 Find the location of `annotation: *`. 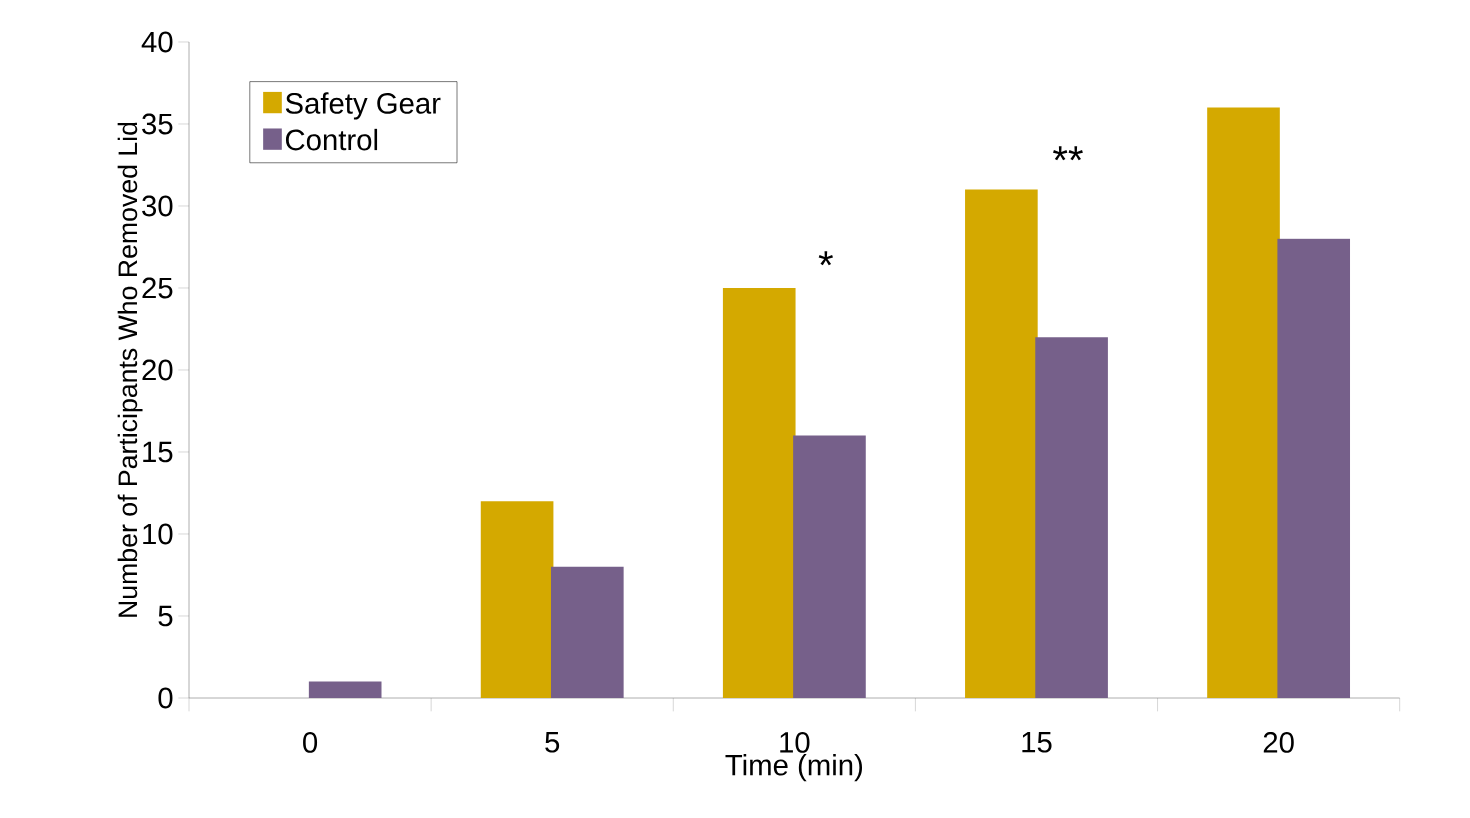

annotation: * is located at coordinates (825, 258).